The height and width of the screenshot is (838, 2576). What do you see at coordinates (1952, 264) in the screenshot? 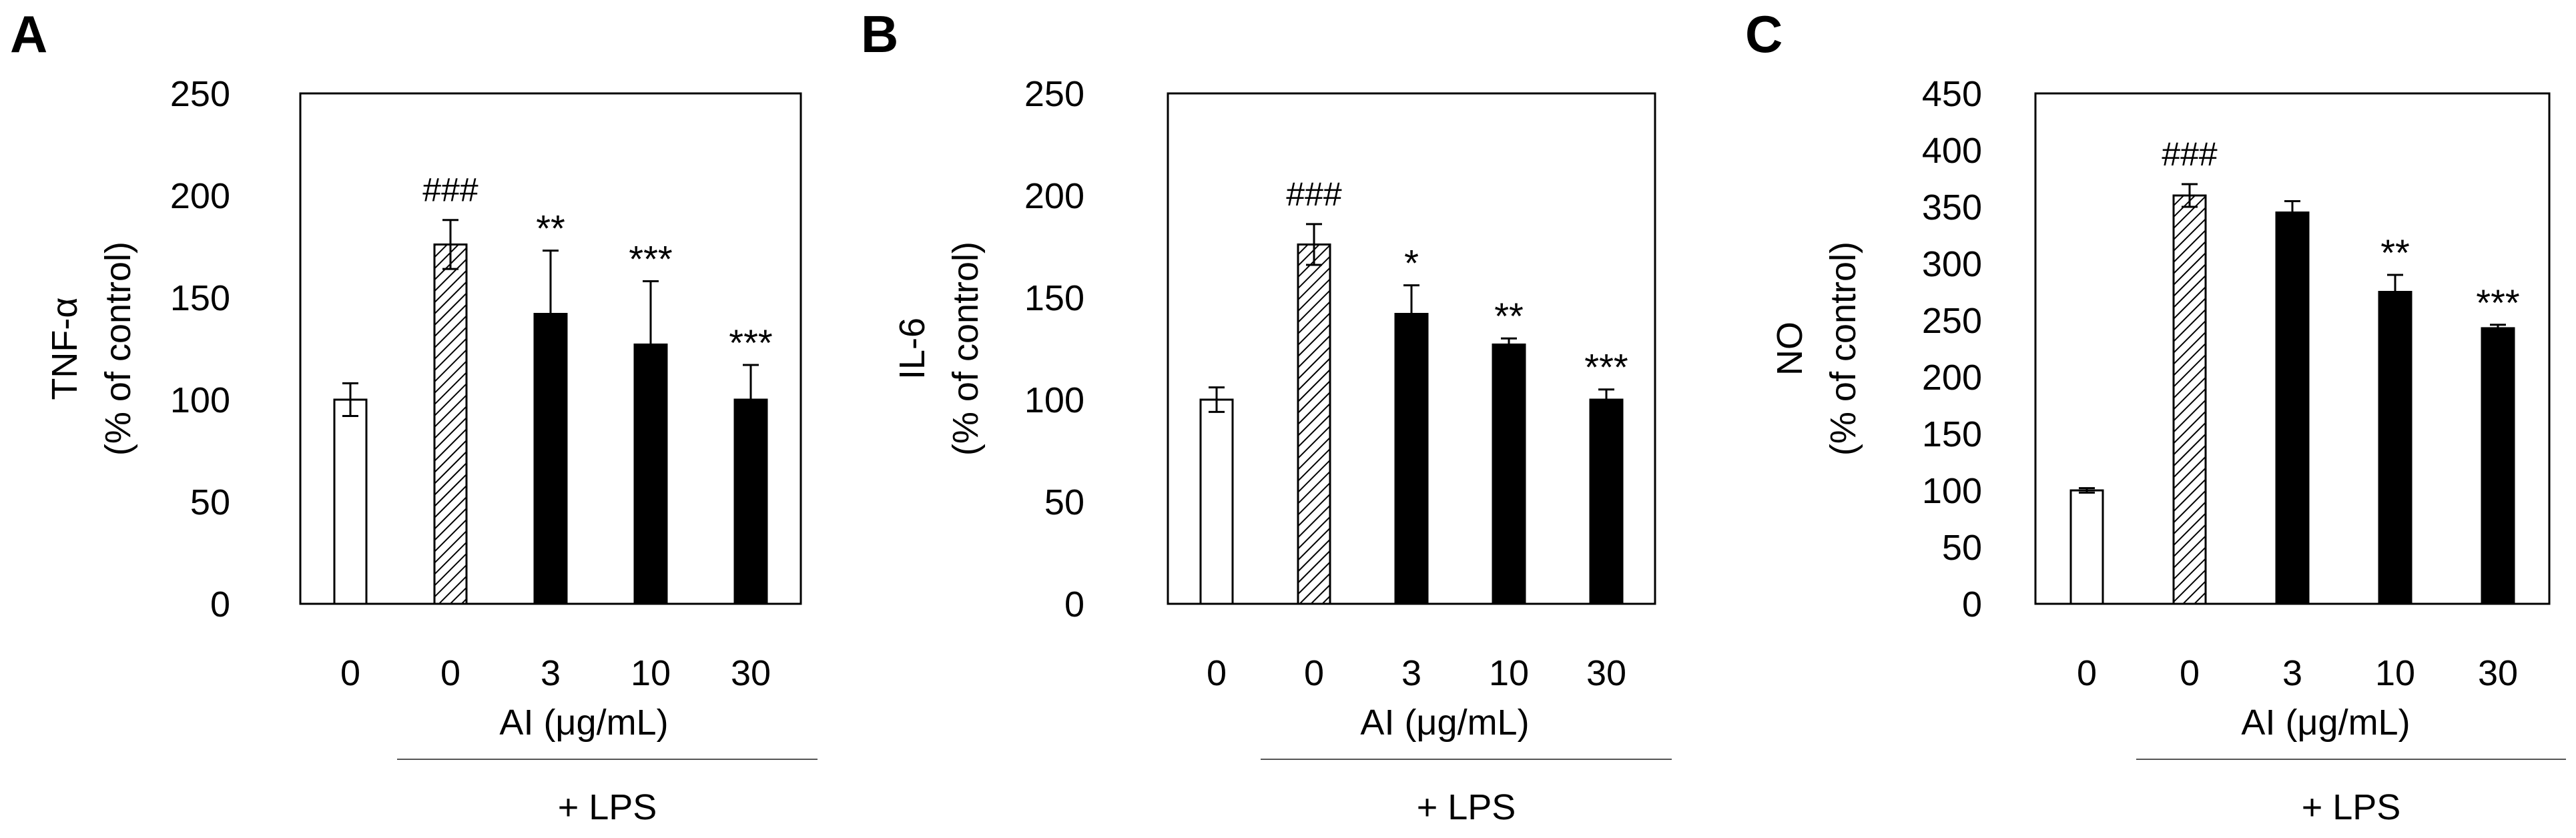
I see `y-tick-label: 300` at bounding box center [1952, 264].